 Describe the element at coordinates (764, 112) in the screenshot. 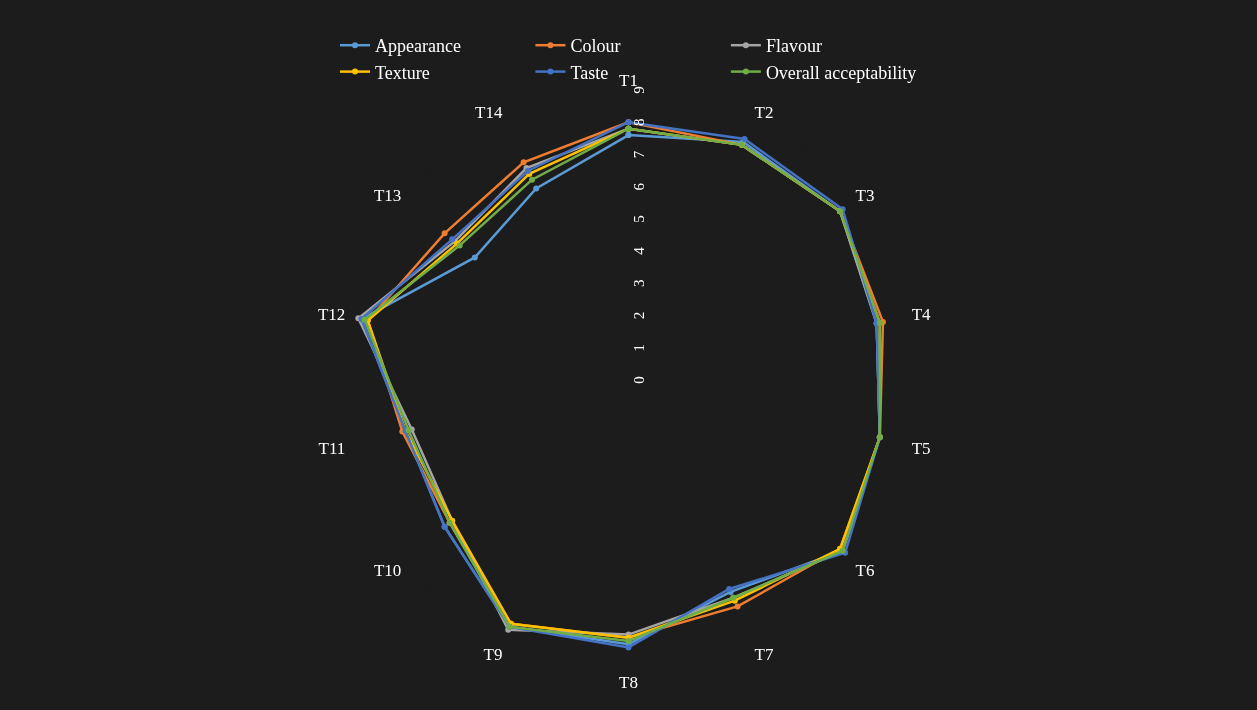

I see `spoke-label: T2` at that location.